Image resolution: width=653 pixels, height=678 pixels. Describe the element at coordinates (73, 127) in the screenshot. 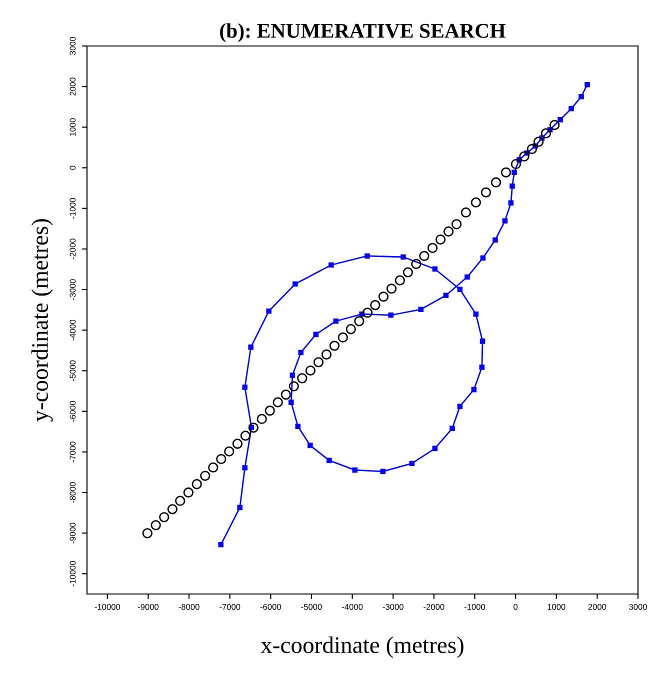

I see `y-tick-label: 1000` at that location.